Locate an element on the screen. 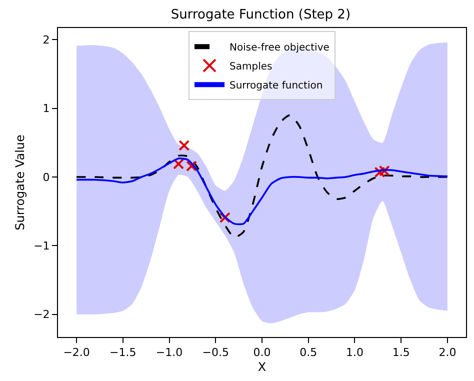  x-tick-label: −2.0 is located at coordinates (76, 353).